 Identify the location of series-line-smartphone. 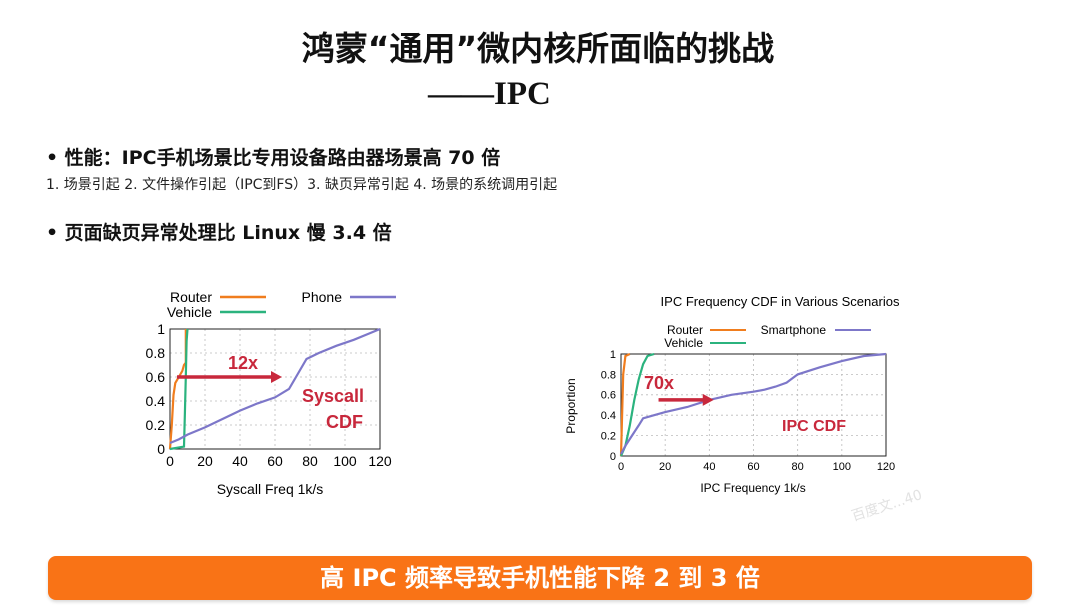
(753, 403).